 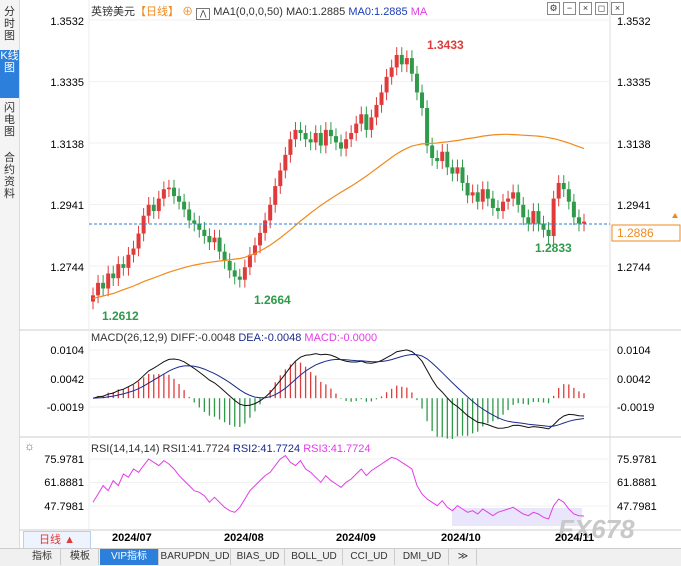 I want to click on tab-contract-info: 合约资料, so click(x=9, y=176).